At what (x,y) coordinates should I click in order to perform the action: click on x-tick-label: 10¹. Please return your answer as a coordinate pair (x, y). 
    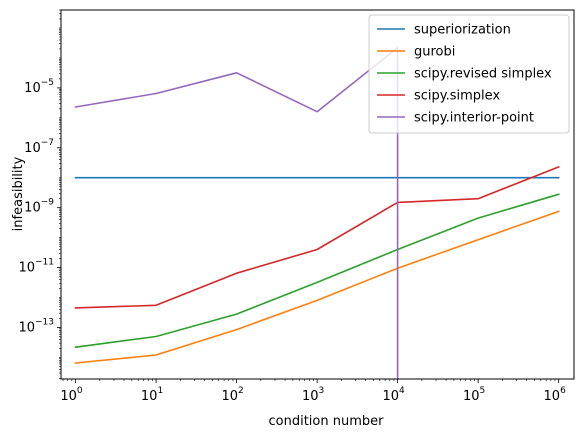
    Looking at the image, I should click on (152, 395).